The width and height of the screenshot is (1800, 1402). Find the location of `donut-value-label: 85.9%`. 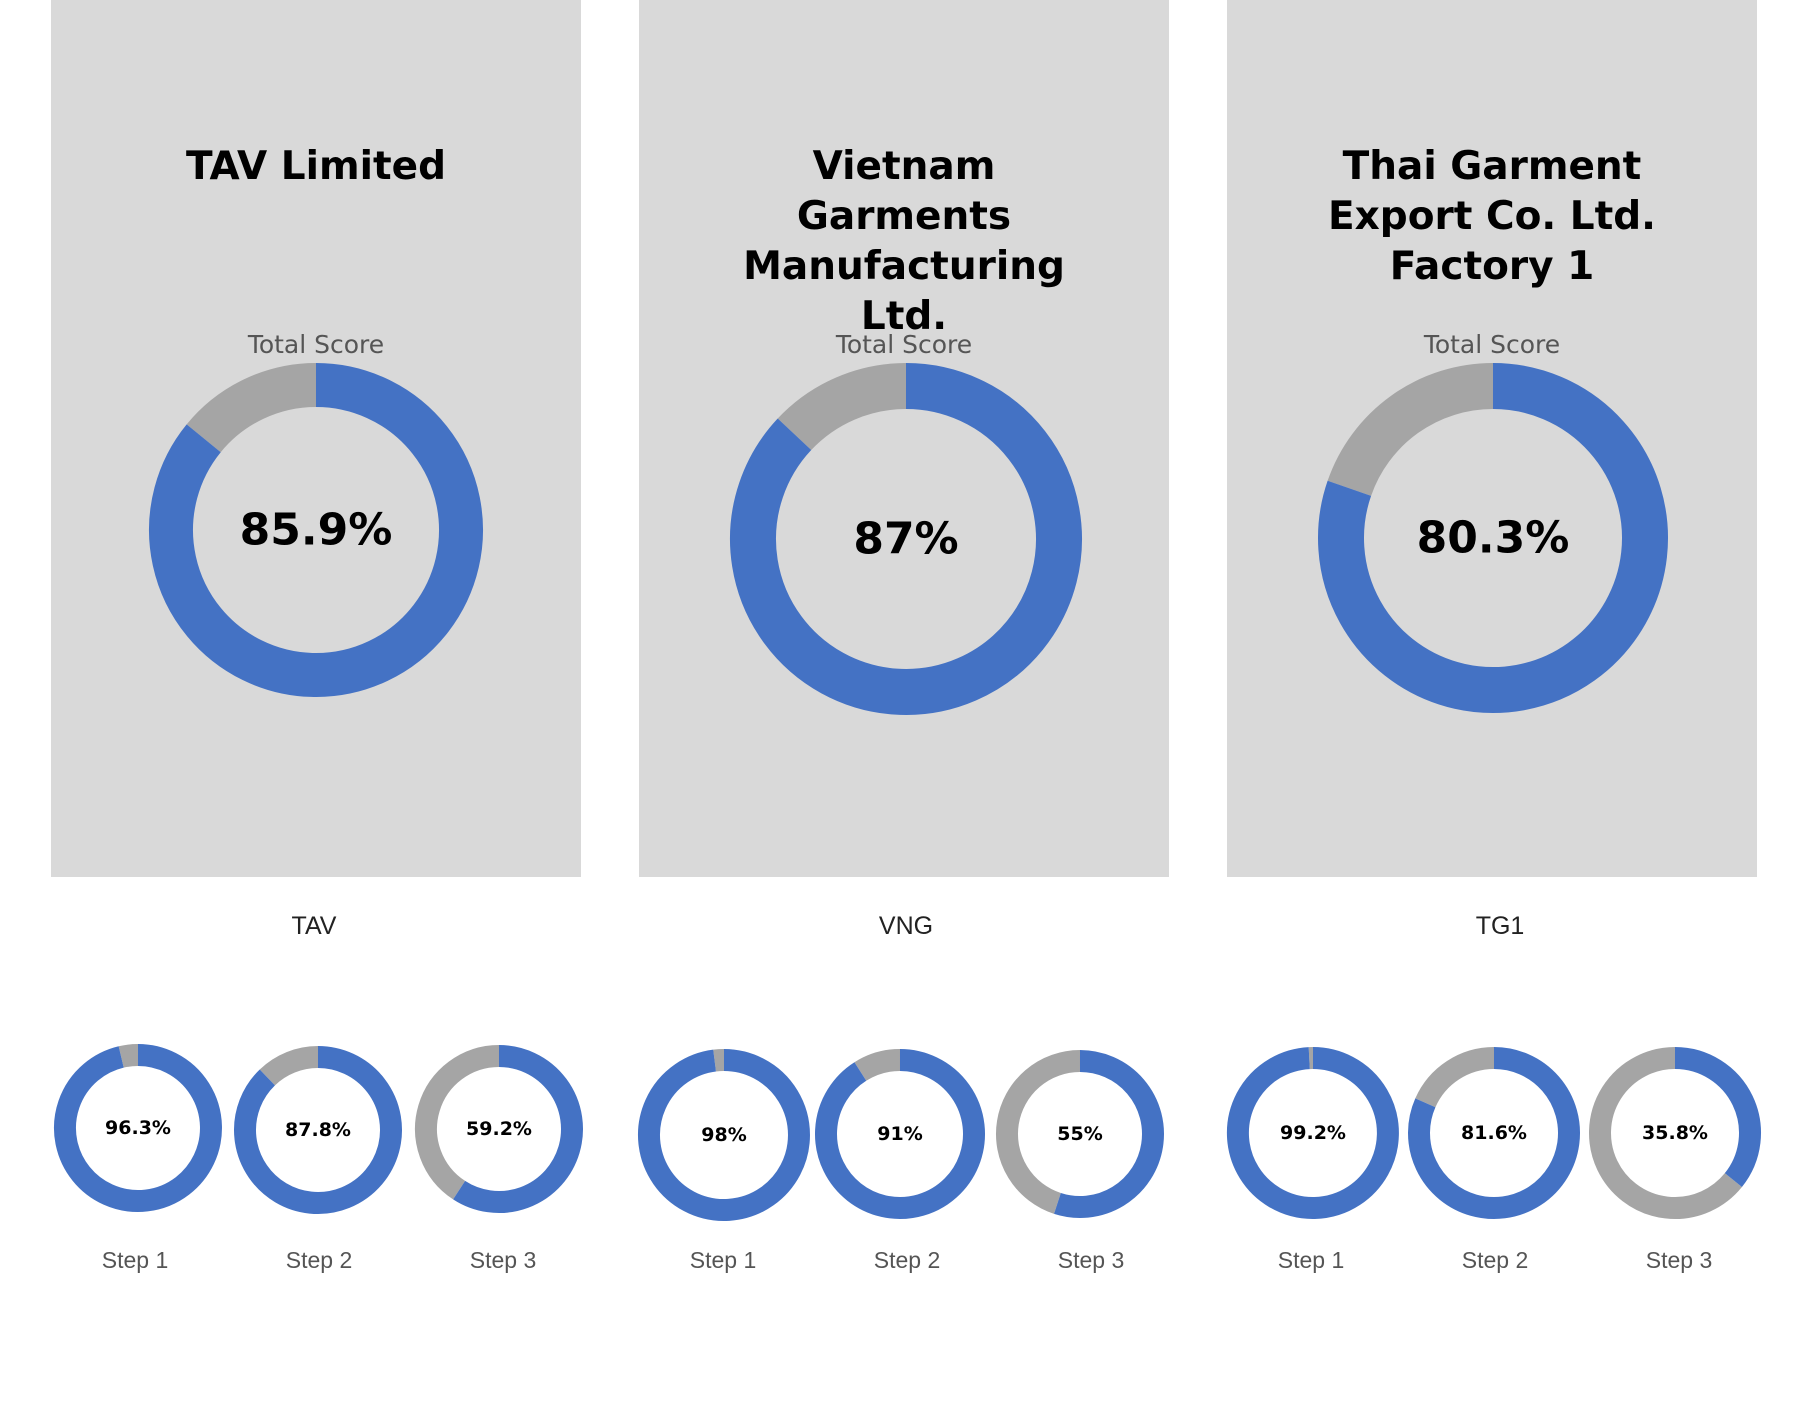

donut-value-label: 85.9% is located at coordinates (316, 530).